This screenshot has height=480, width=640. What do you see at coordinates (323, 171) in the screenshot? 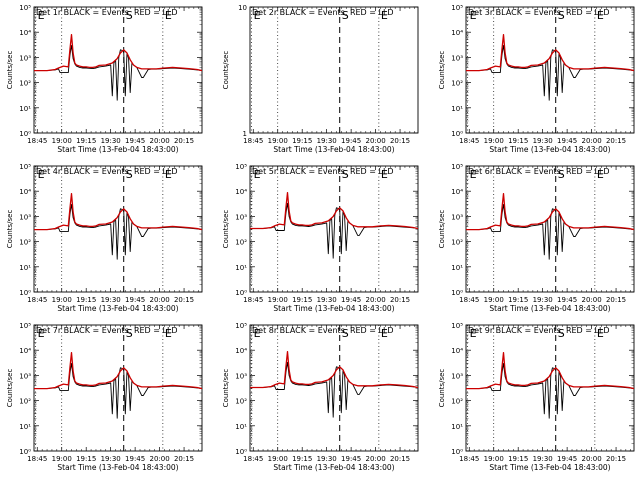
I see `panel-title: Det 5r BLACK = Events, RED = LLD` at bounding box center [323, 171].